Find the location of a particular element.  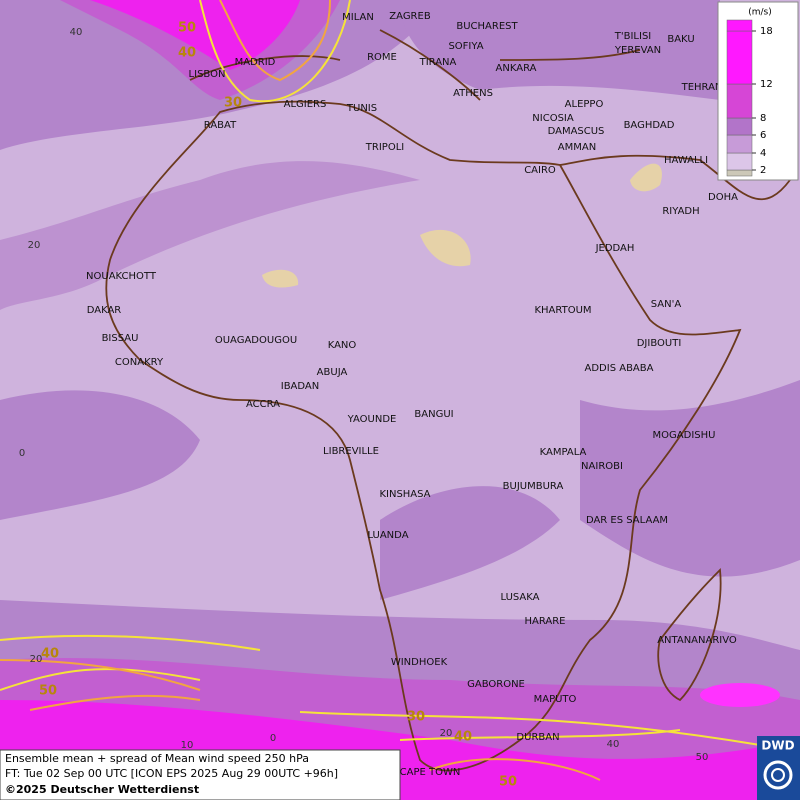

grid-label: 10 is located at coordinates (187, 745).